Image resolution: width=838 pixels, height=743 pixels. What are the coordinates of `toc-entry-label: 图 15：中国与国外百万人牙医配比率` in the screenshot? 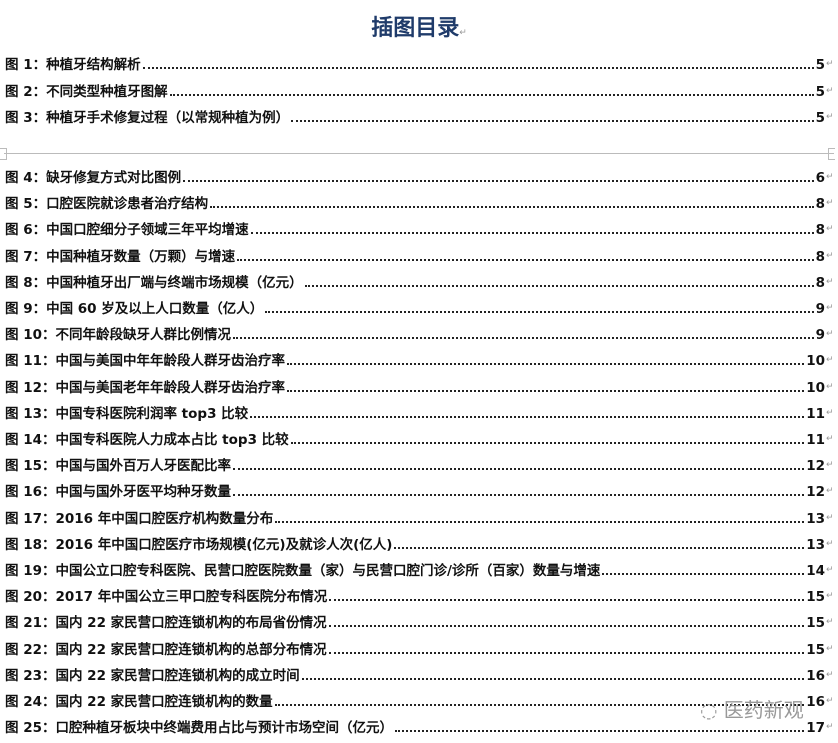 It's located at (118, 466).